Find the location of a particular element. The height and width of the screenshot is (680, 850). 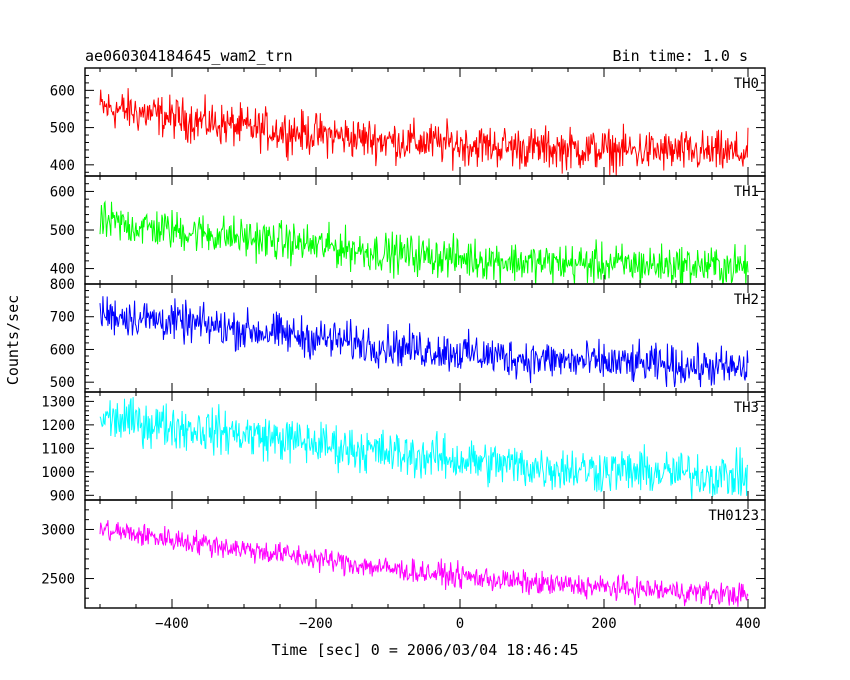

y-tick-label: 700 is located at coordinates (62, 318).